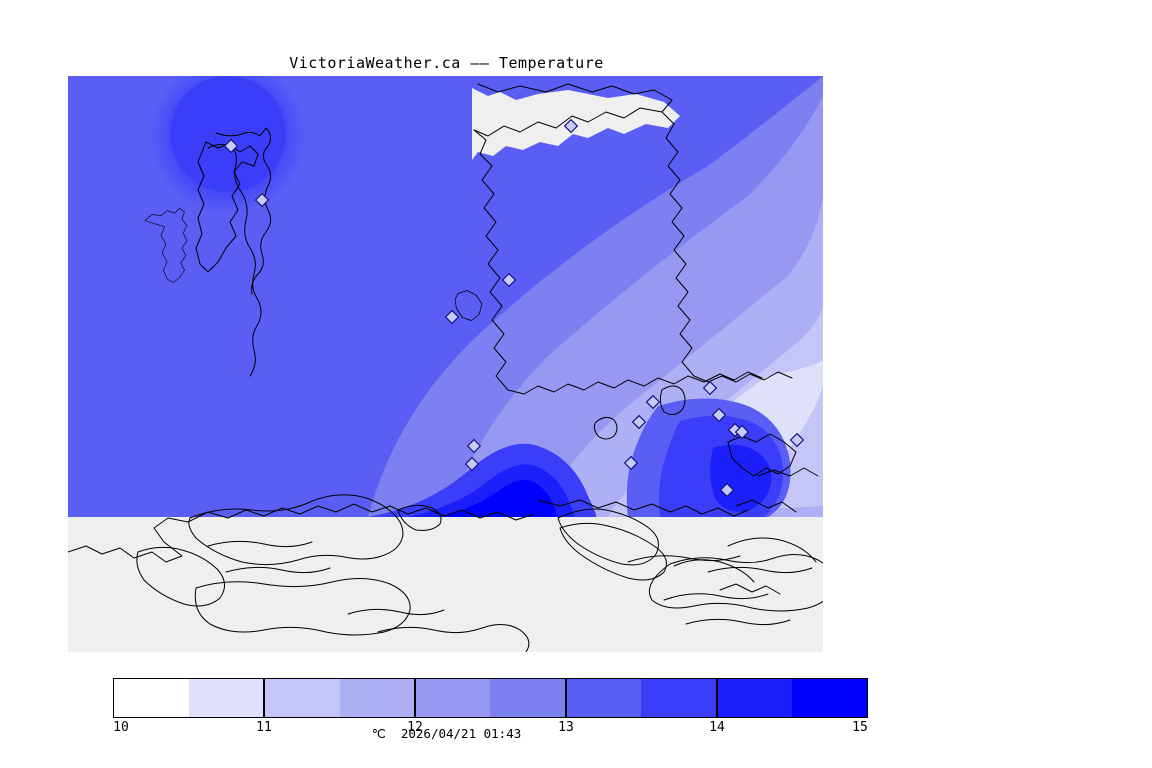 The height and width of the screenshot is (768, 1152). I want to click on colorbar-caption: ℃ 2026/04/21 01:43, so click(446, 733).